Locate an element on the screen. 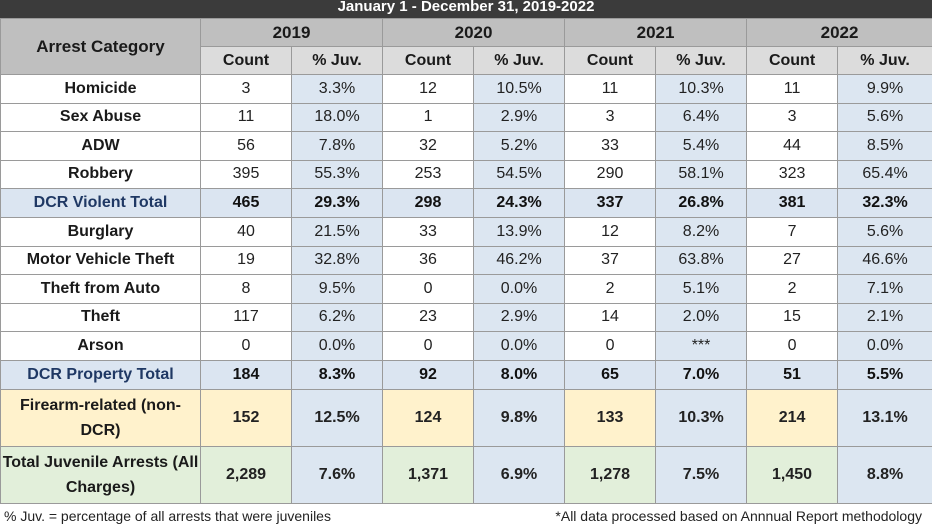  pct-juvenile-cell: 6.4% is located at coordinates (701, 117).